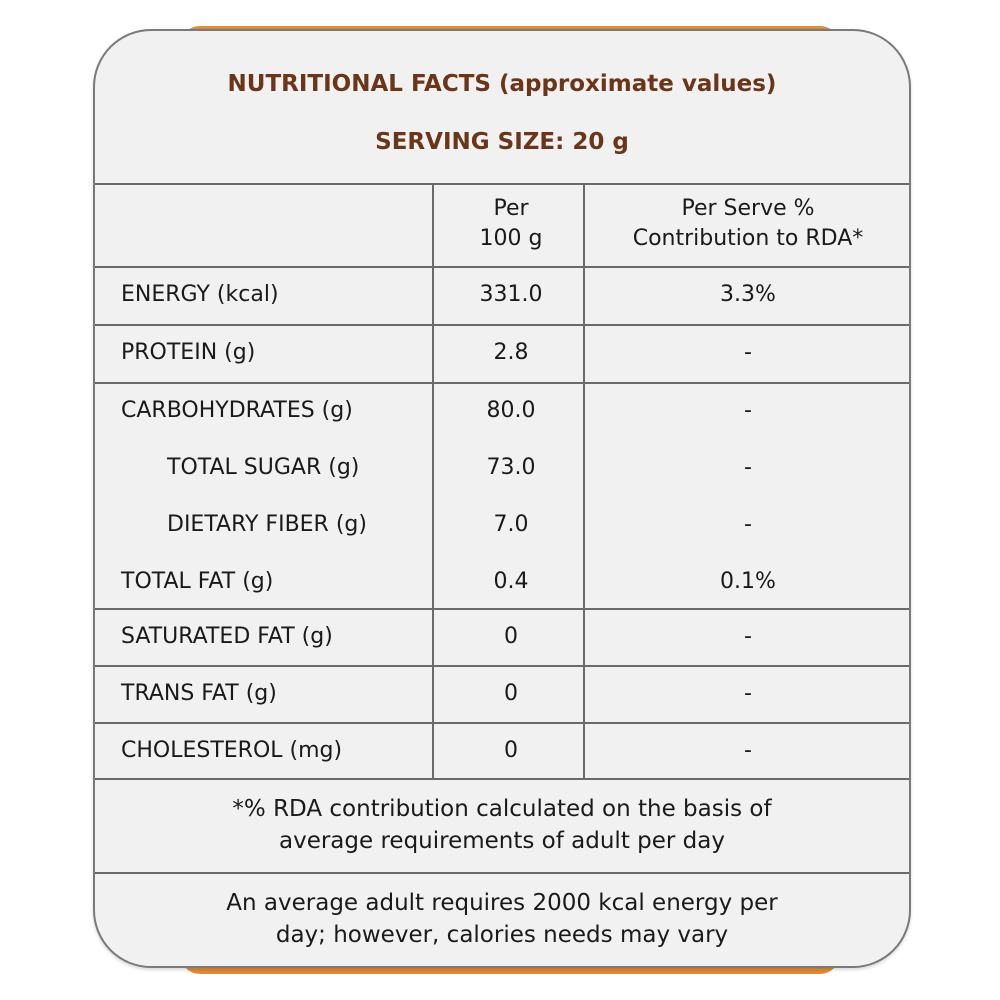 This screenshot has width=1000, height=1000. What do you see at coordinates (237, 410) in the screenshot?
I see `nutrient-name: CARBOHYDRATES (g)` at bounding box center [237, 410].